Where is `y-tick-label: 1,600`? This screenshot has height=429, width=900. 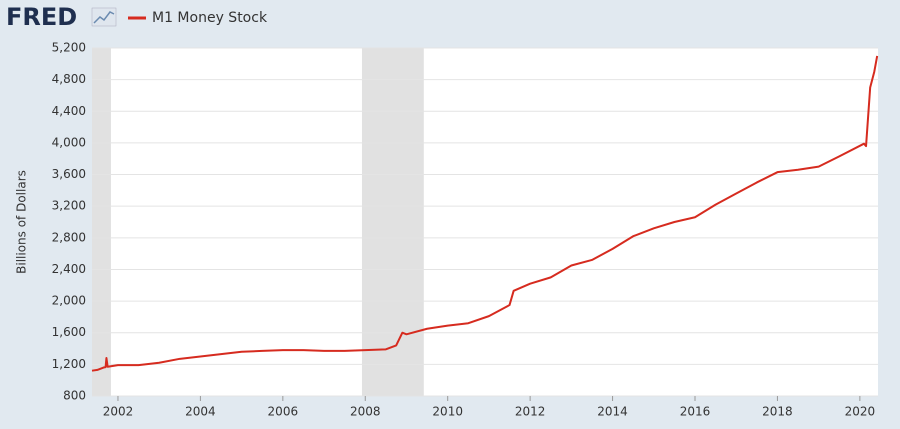 y-tick-label: 1,600 is located at coordinates (69, 332).